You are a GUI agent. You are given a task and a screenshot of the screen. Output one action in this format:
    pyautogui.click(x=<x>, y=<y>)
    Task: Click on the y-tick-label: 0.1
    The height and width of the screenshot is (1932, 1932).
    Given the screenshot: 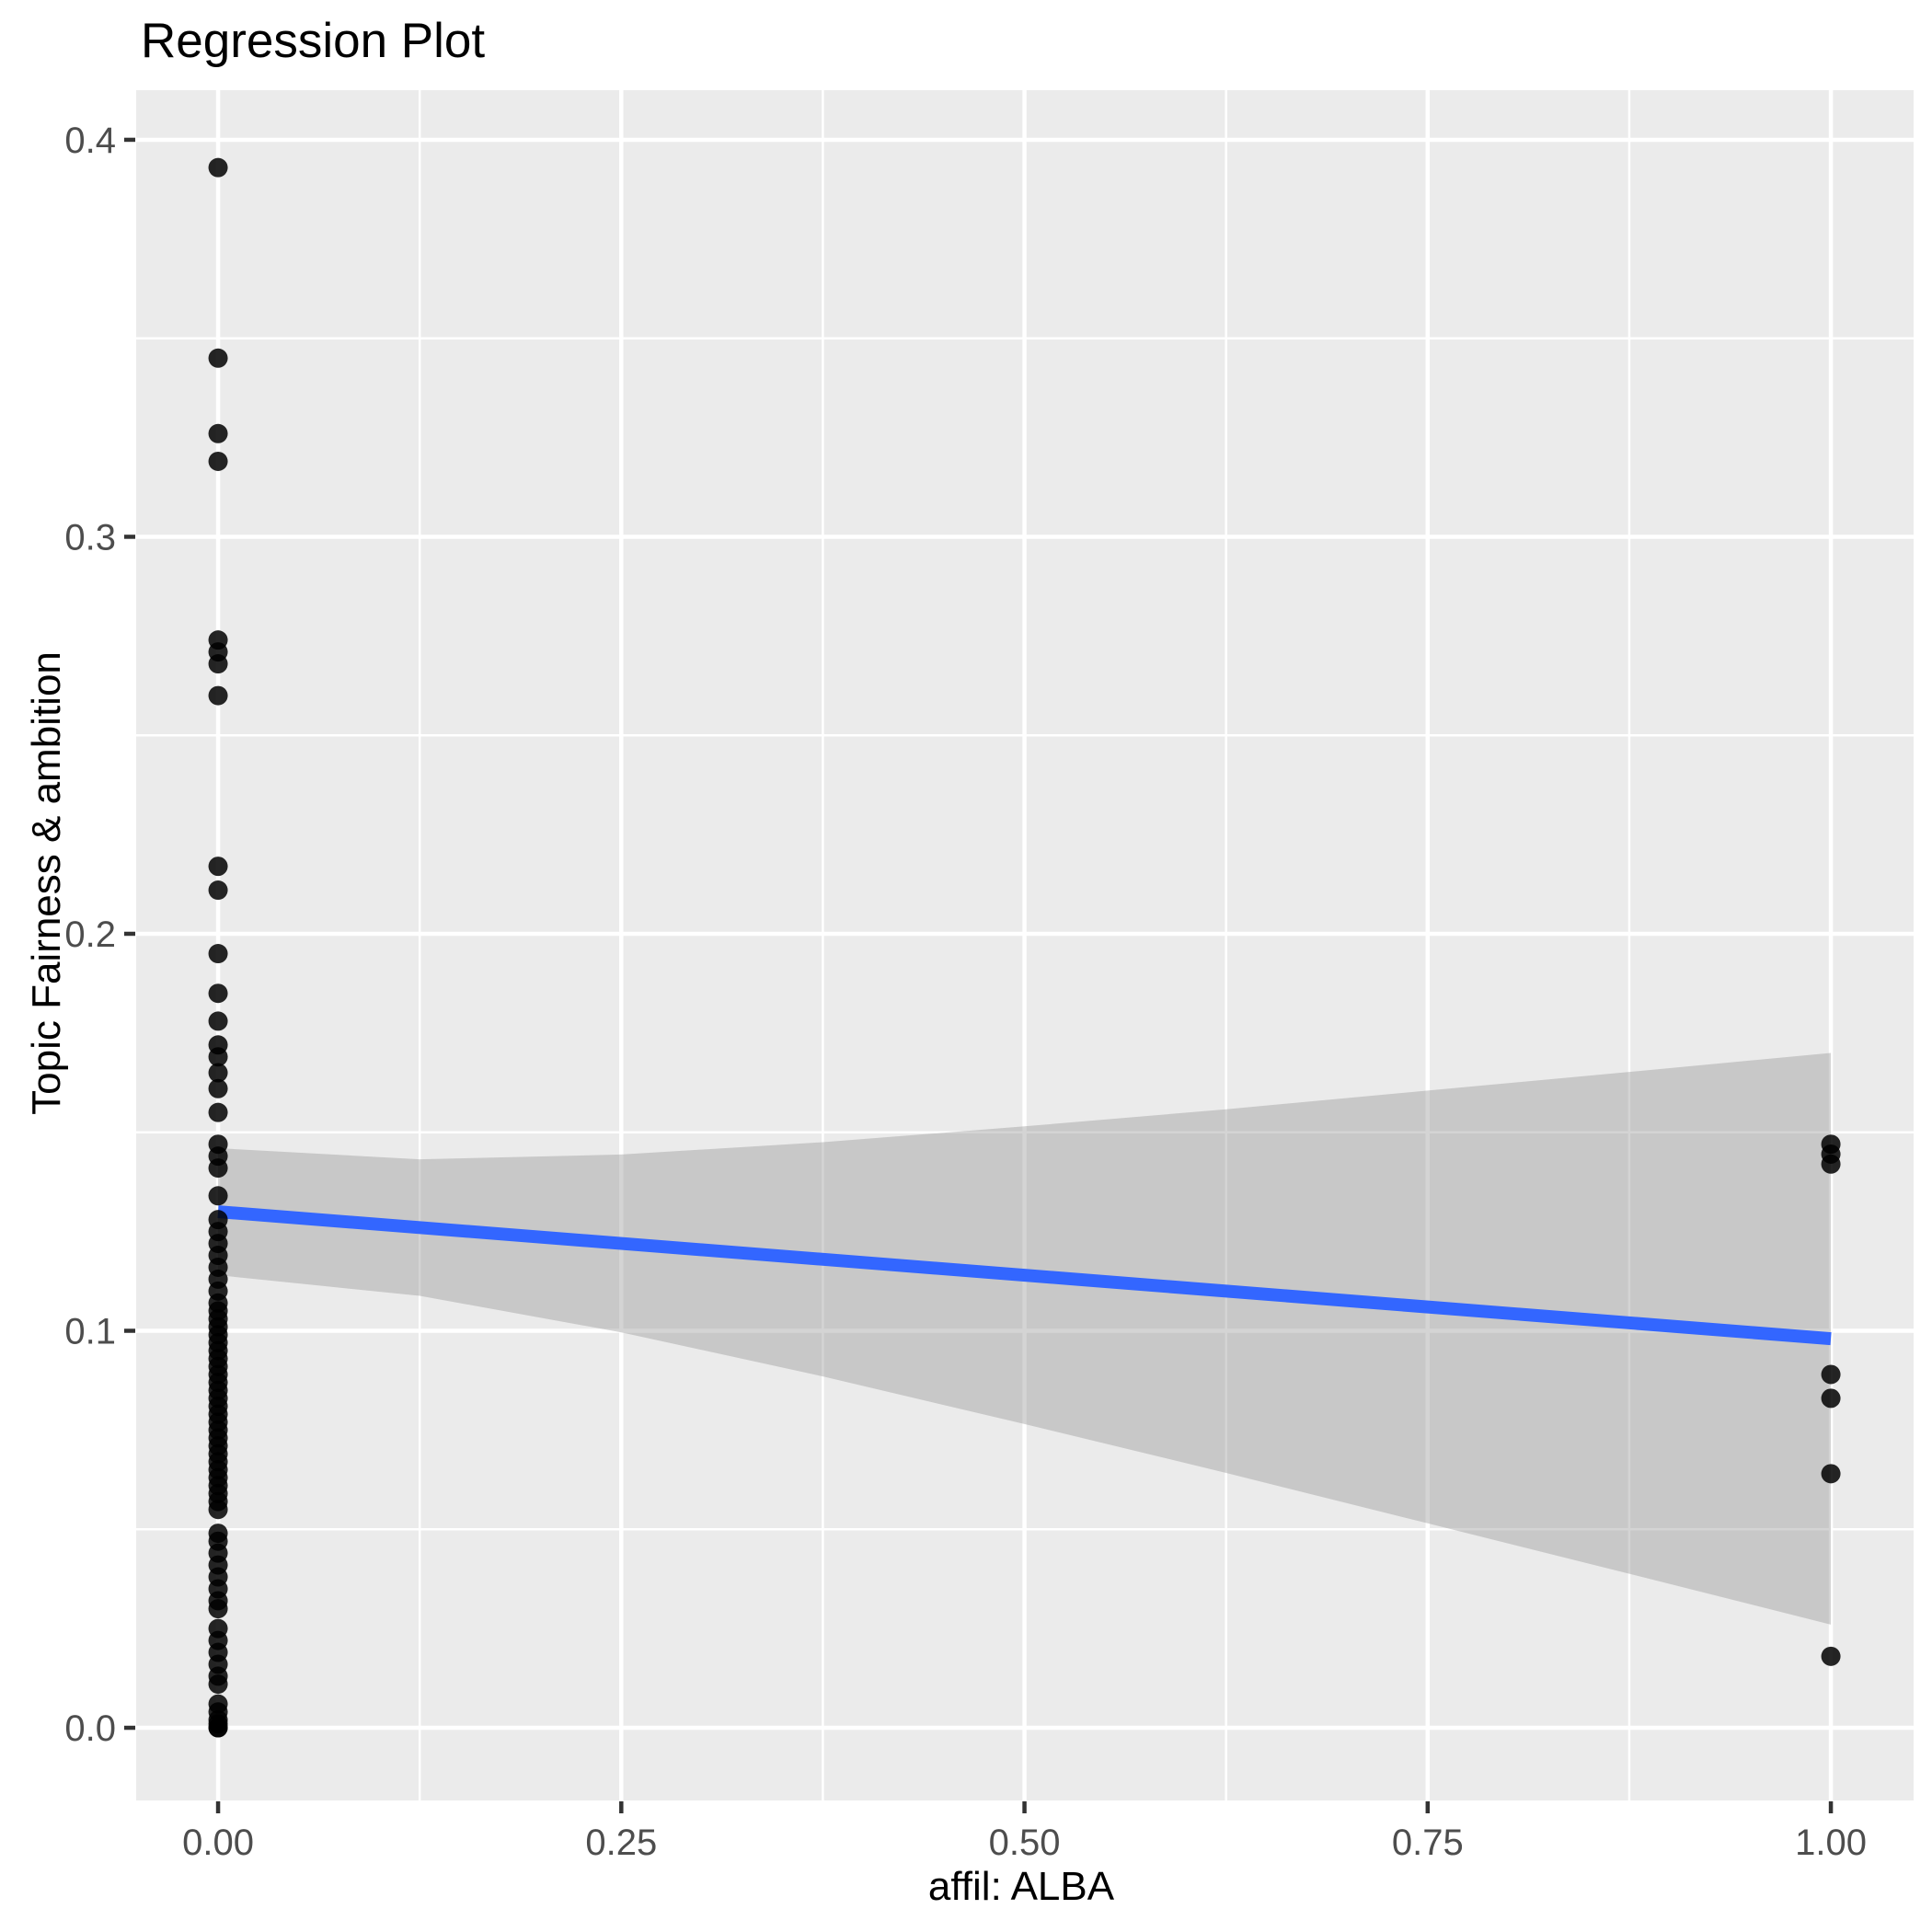 What is the action you would take?
    pyautogui.click(x=90, y=1332)
    